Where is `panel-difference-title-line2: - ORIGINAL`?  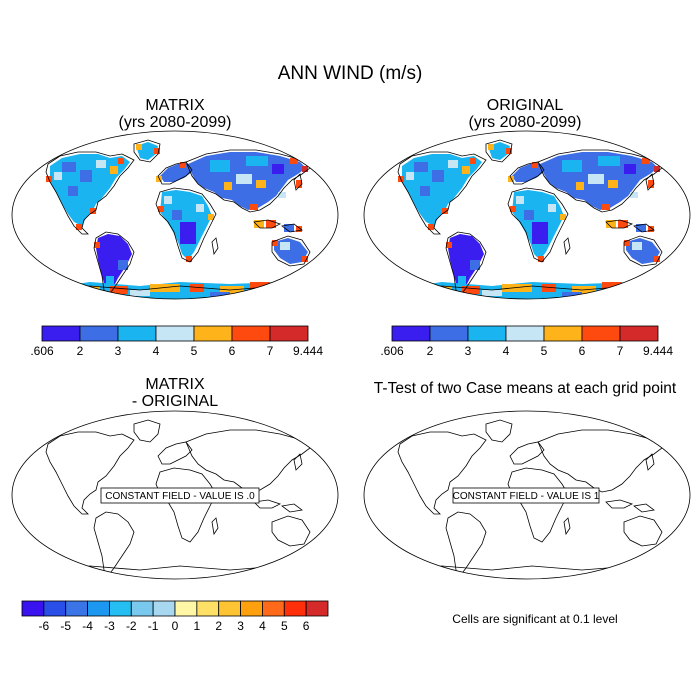 panel-difference-title-line2: - ORIGINAL is located at coordinates (175, 401).